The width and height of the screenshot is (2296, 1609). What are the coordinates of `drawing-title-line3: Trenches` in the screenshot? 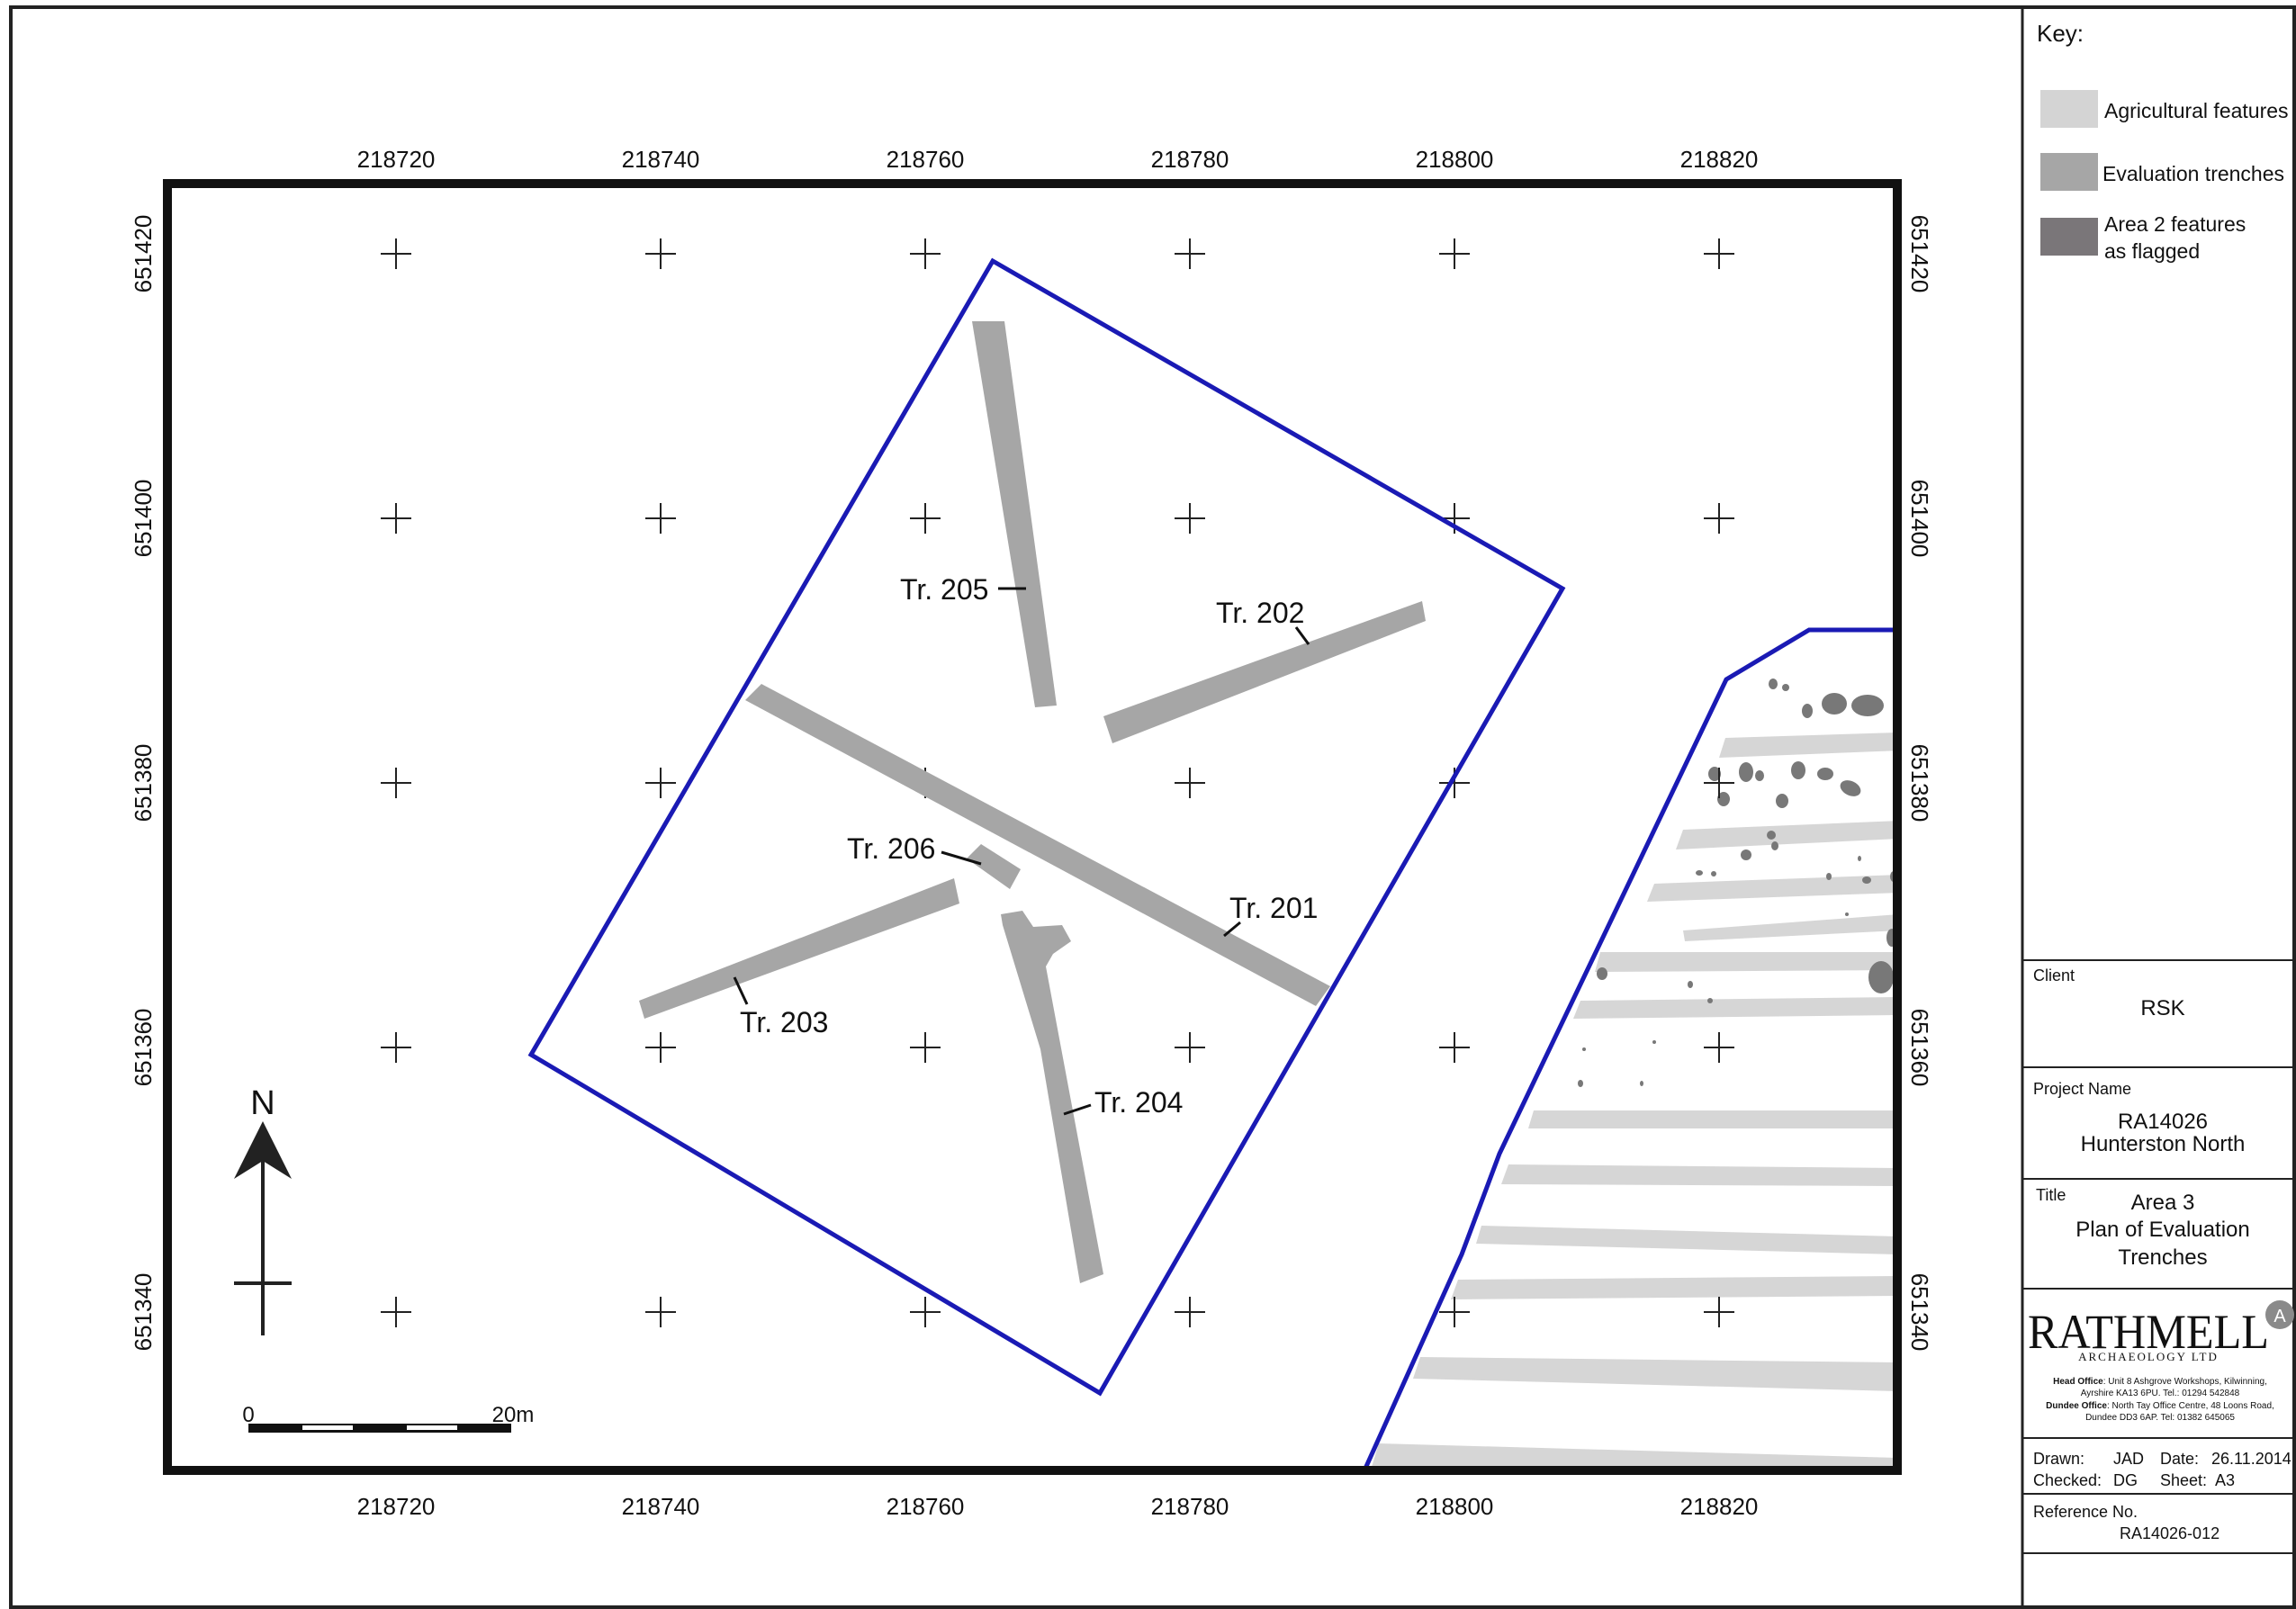 It's located at (2162, 1257).